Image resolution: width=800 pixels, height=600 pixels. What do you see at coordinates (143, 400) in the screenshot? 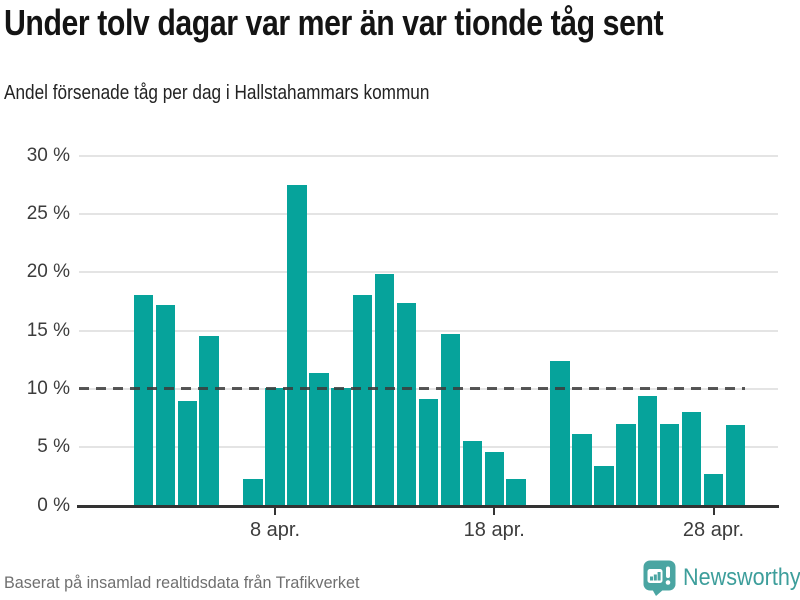
I see `bar-2-apr` at bounding box center [143, 400].